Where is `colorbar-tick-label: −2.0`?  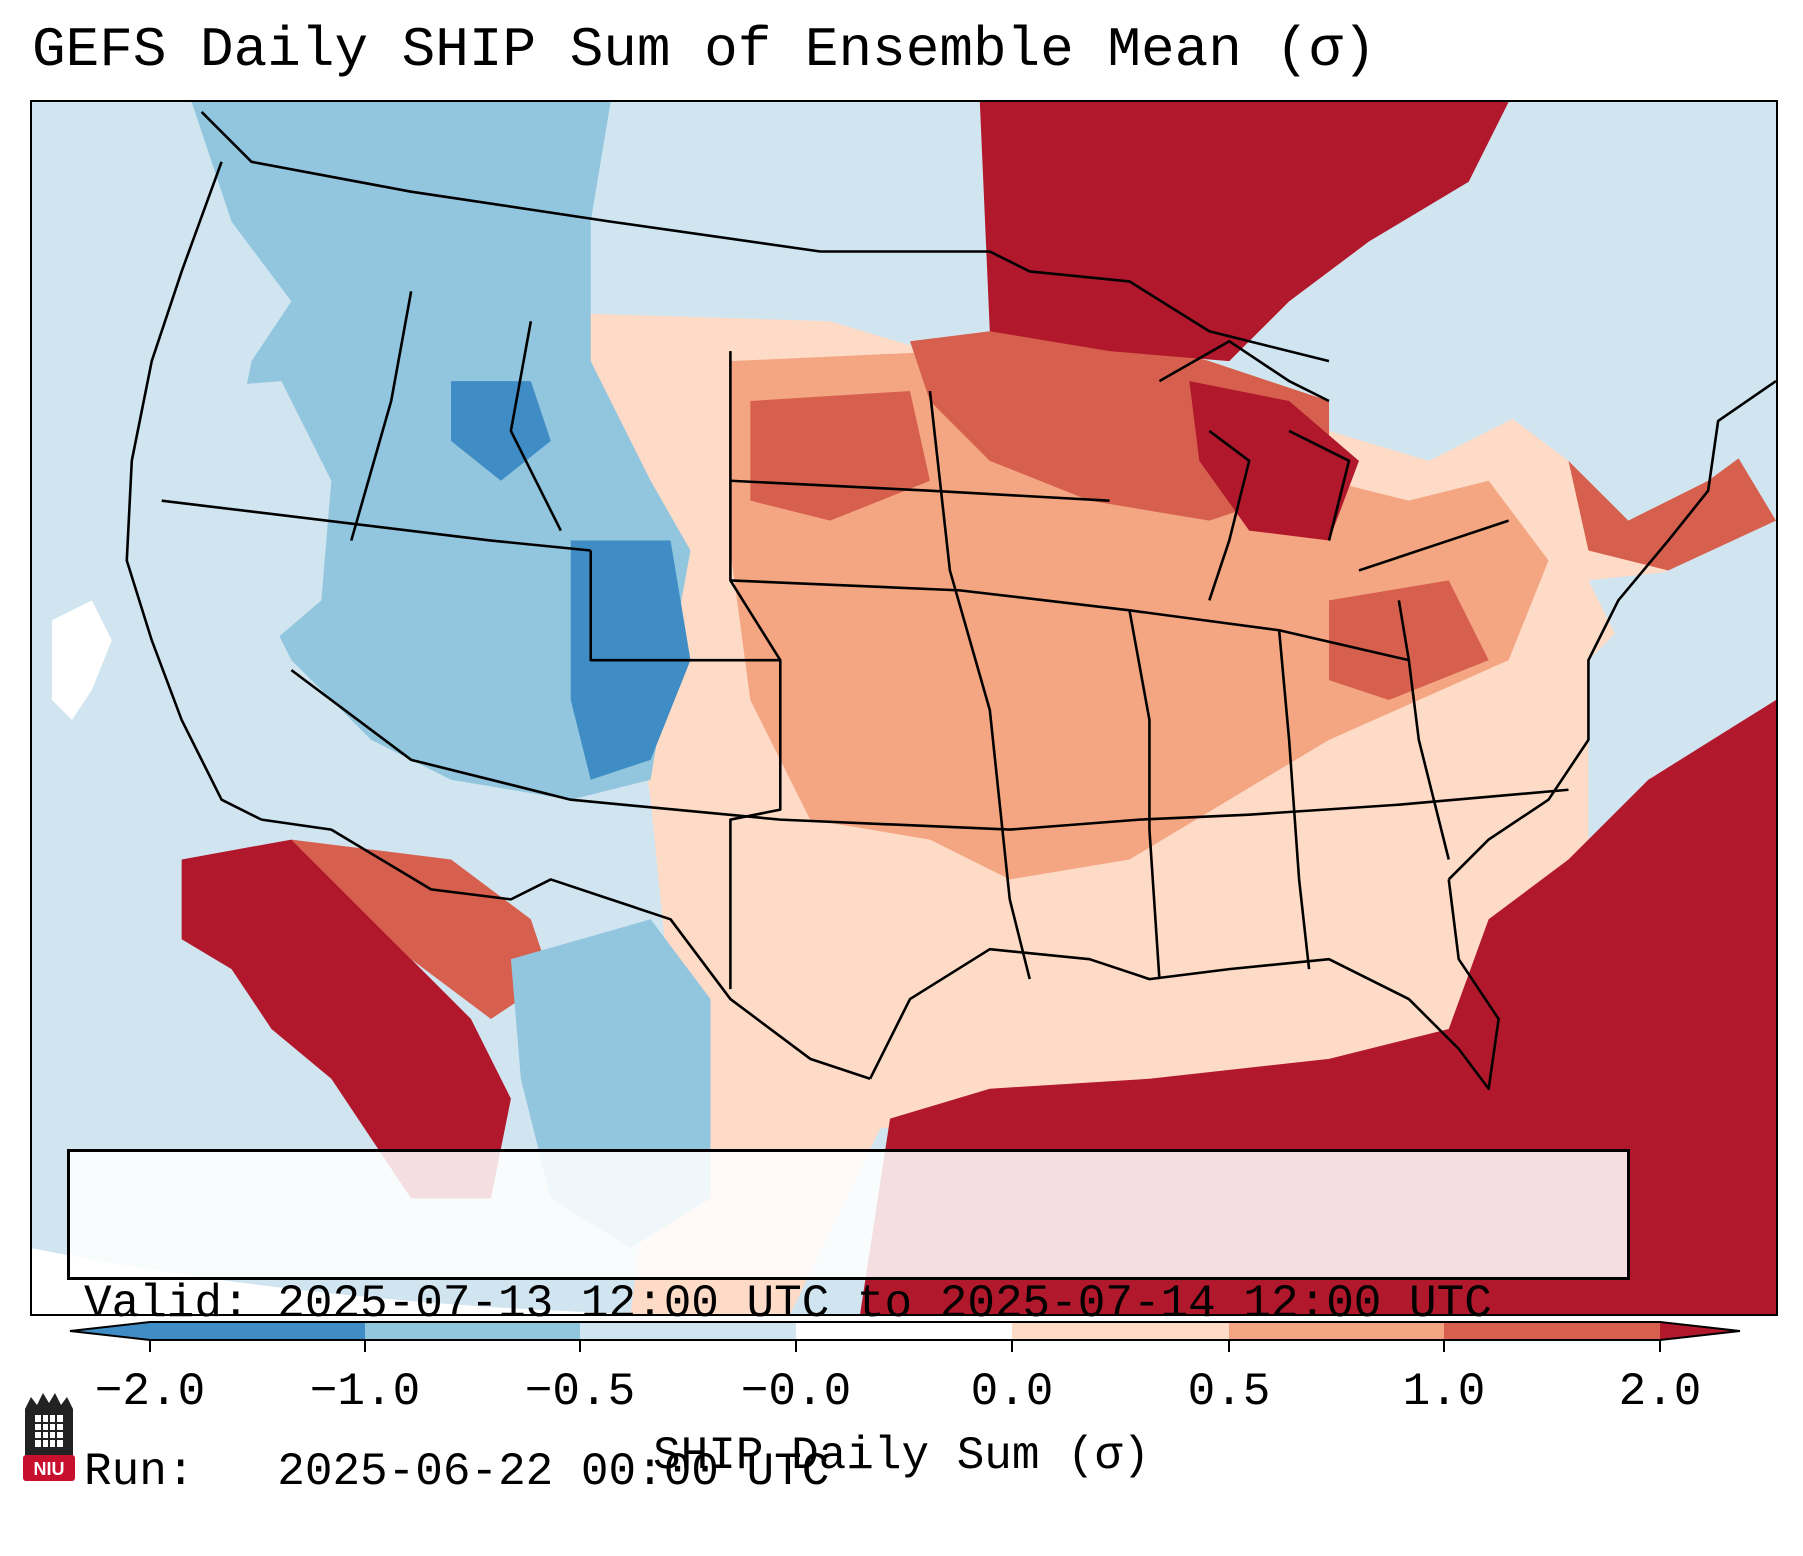
colorbar-tick-label: −2.0 is located at coordinates (150, 1392).